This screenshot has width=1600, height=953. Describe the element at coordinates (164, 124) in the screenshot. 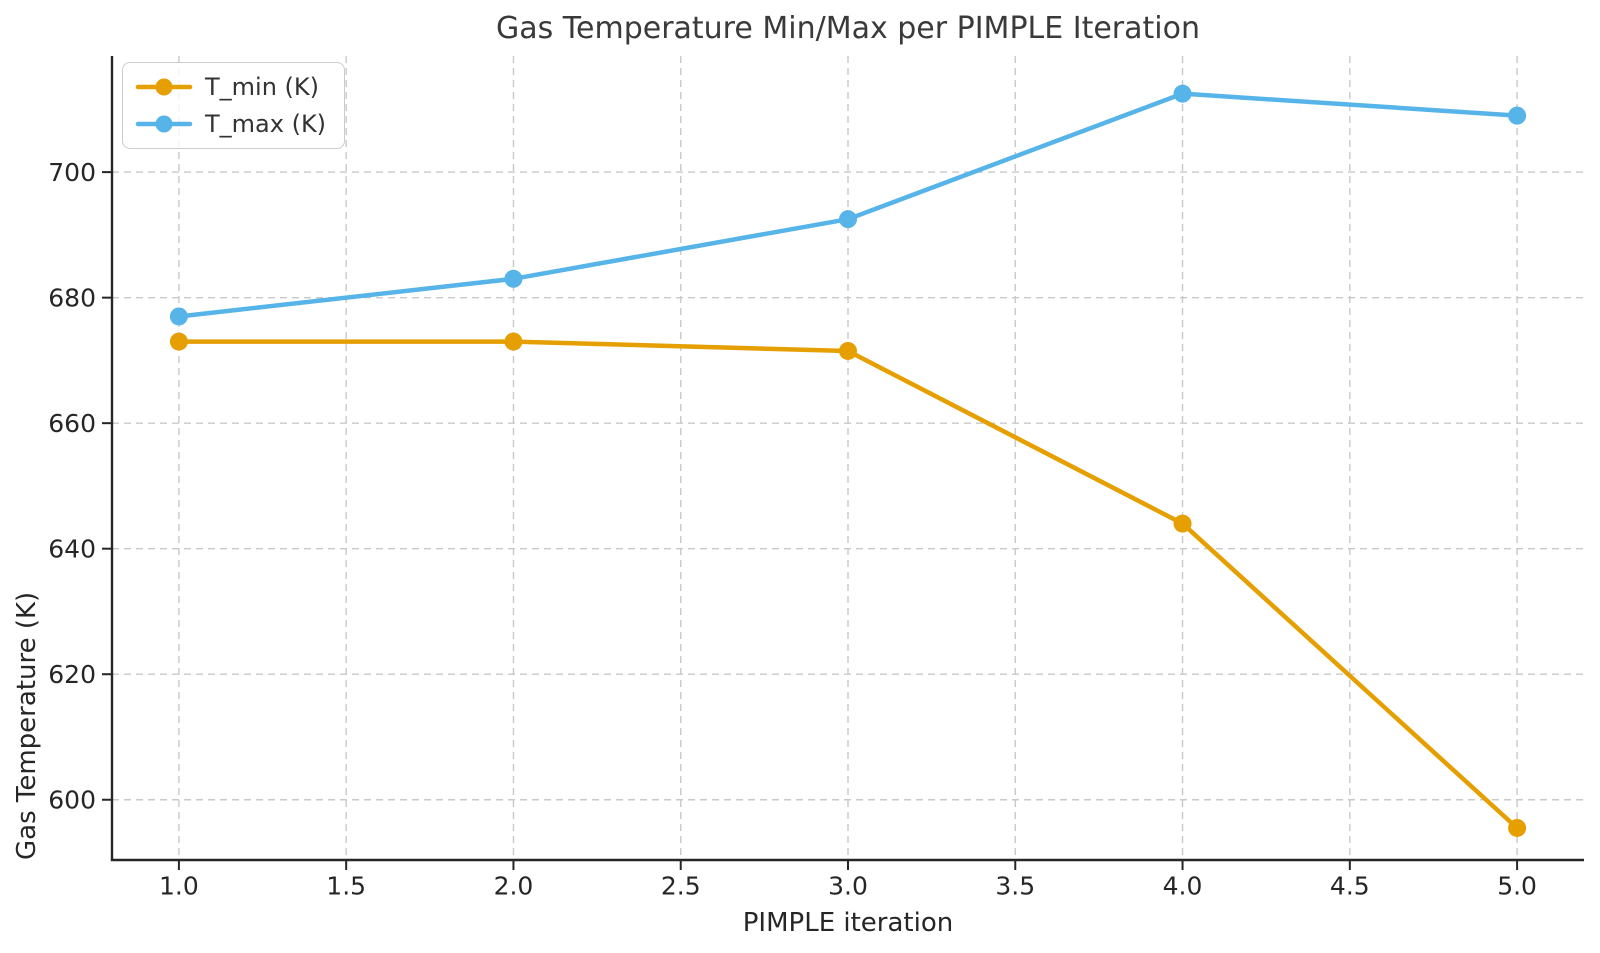

I see `tmax-line-sample-icon` at that location.